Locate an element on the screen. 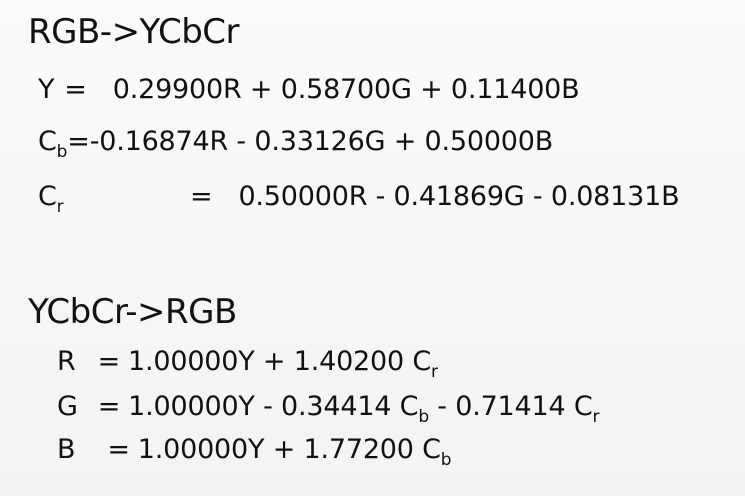 Image resolution: width=745 pixels, height=496 pixels. eq-y-rhs: 0.29900R + 0.58700G + 0.11400B is located at coordinates (346, 89).